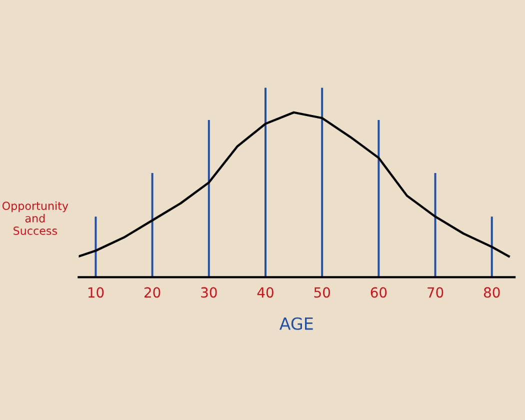 This screenshot has width=525, height=420. What do you see at coordinates (436, 292) in the screenshot?
I see `x-tick-label: 70` at bounding box center [436, 292].